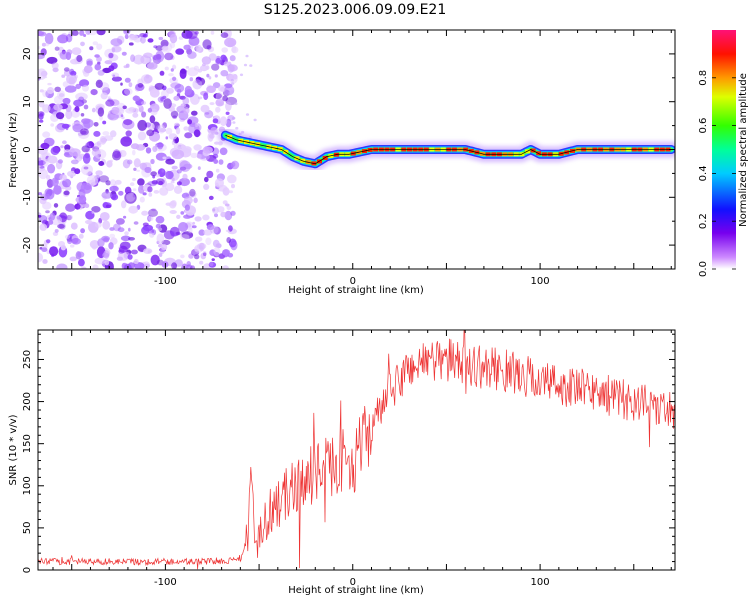 Image resolution: width=750 pixels, height=600 pixels. What do you see at coordinates (703, 173) in the screenshot?
I see `colorbar-tick-label: 0.4` at bounding box center [703, 173].